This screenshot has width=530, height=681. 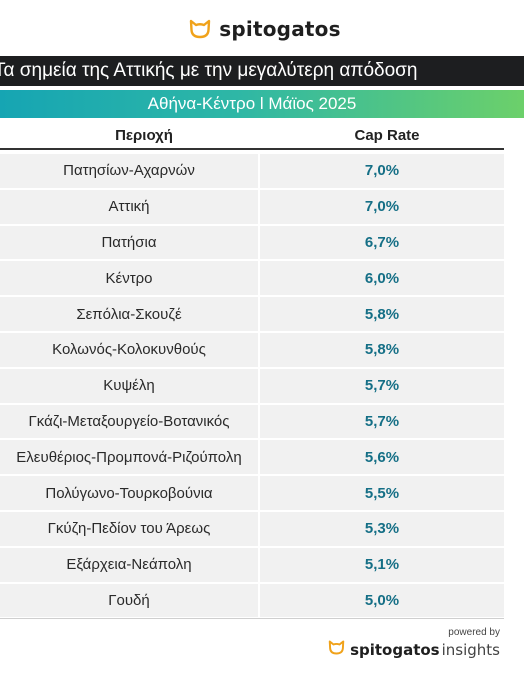 I want to click on area-cell: Αττική, so click(x=129, y=207).